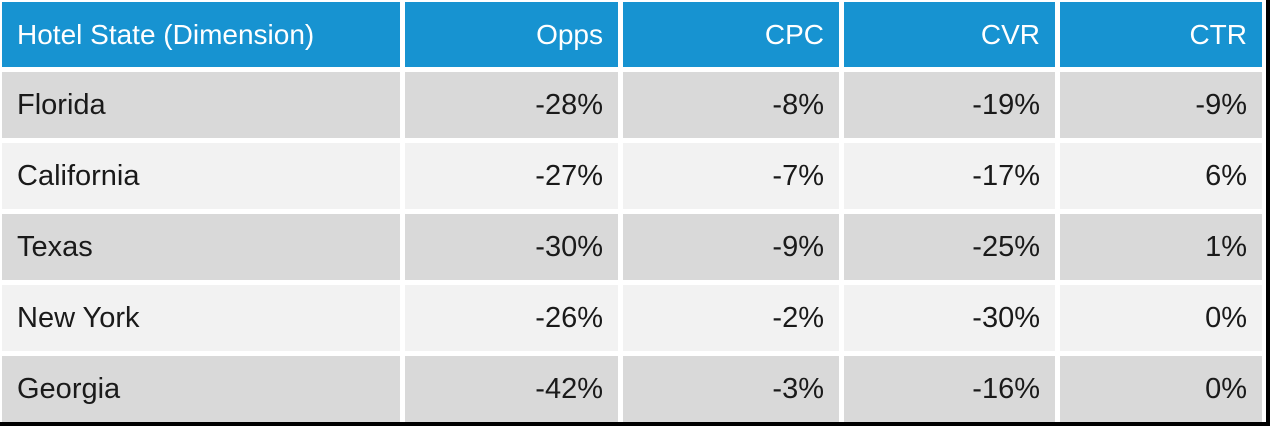  What do you see at coordinates (511, 247) in the screenshot?
I see `opps-cell: -30%` at bounding box center [511, 247].